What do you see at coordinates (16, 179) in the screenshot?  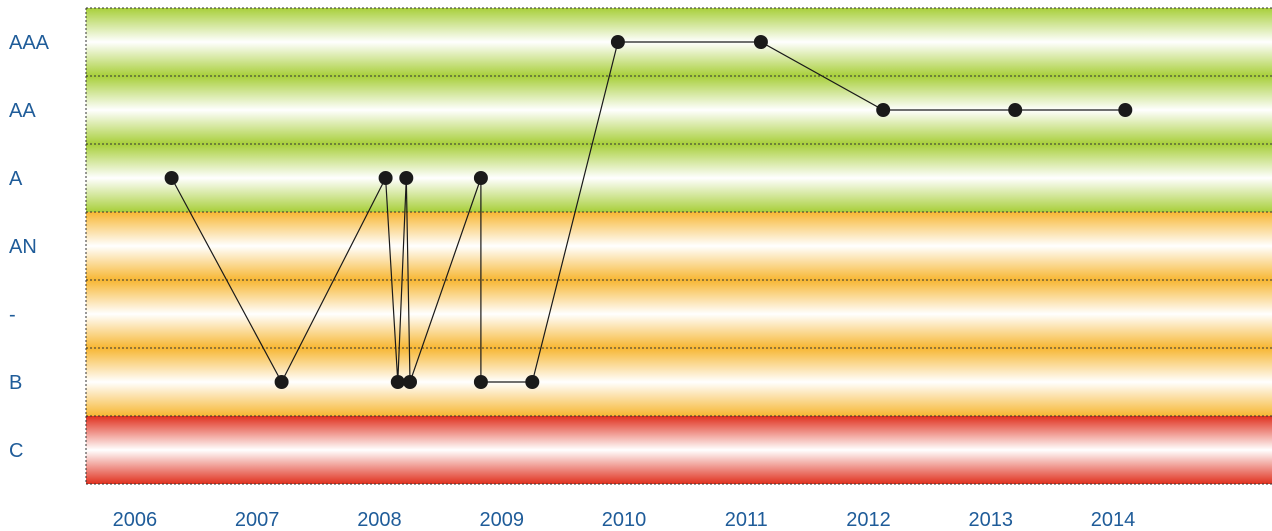 I see `y-tick-label: A` at bounding box center [16, 179].